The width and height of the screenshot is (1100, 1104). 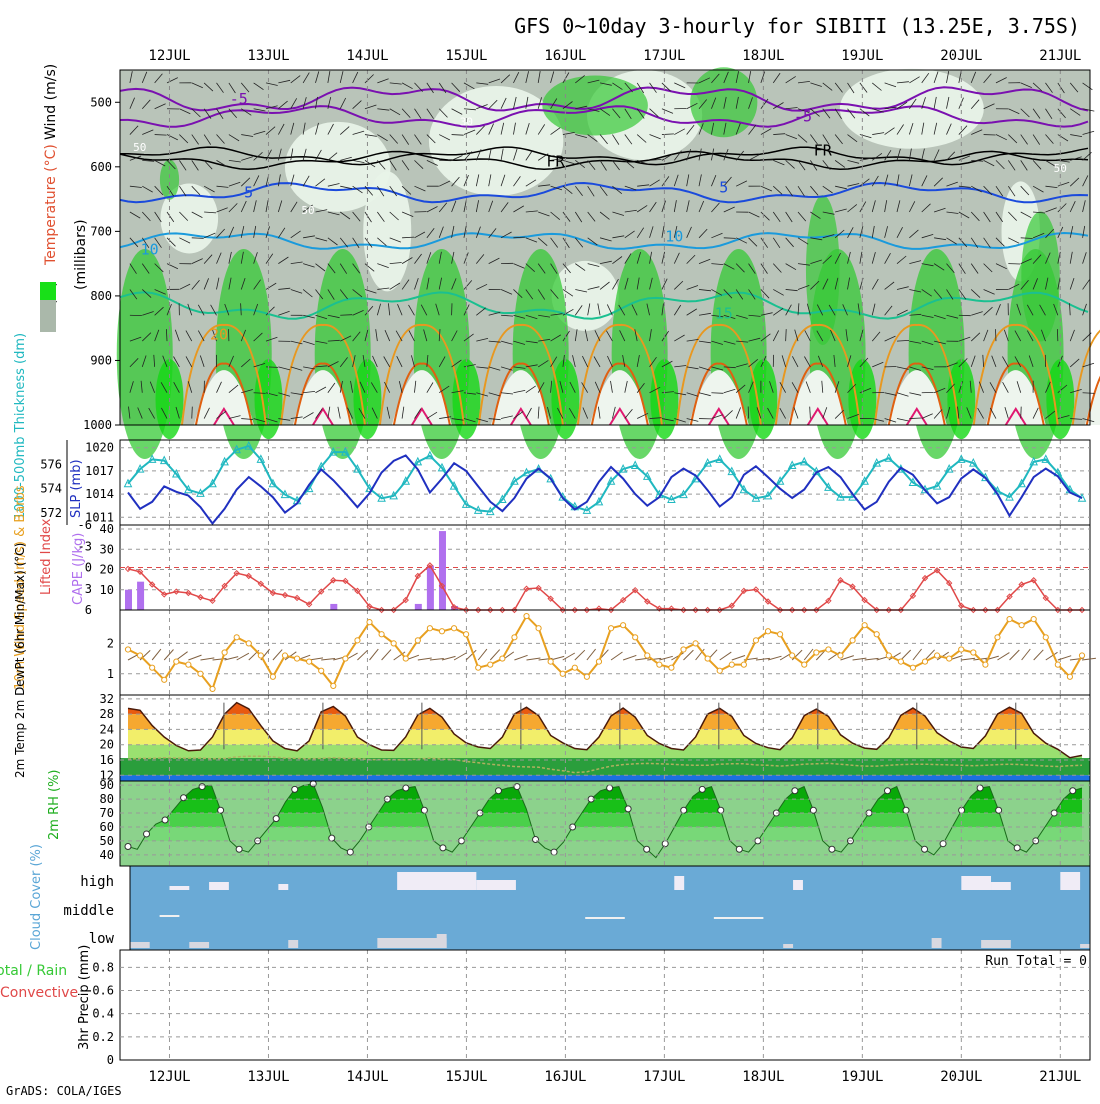 I want to click on precip-tick: 0, so click(x=110, y=1060).